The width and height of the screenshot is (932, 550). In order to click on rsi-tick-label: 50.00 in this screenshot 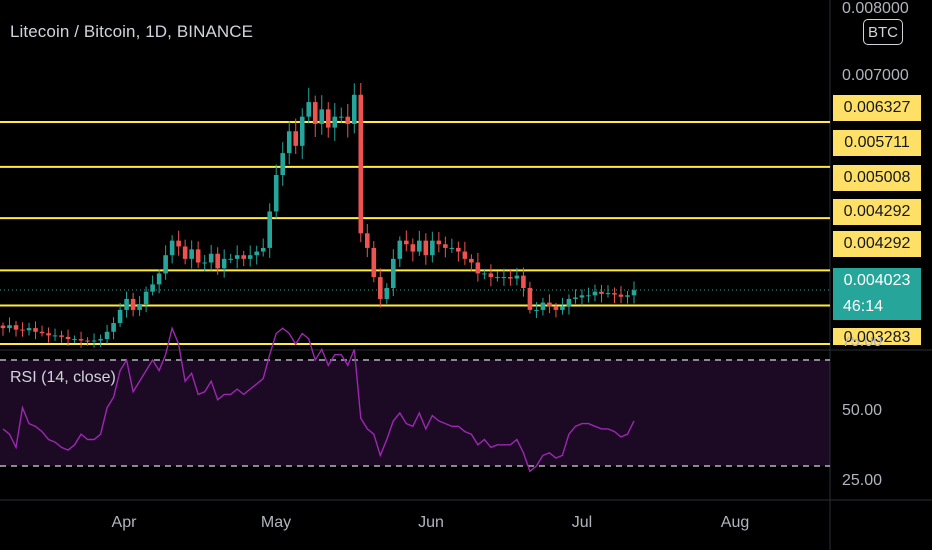, I will do `click(862, 410)`.